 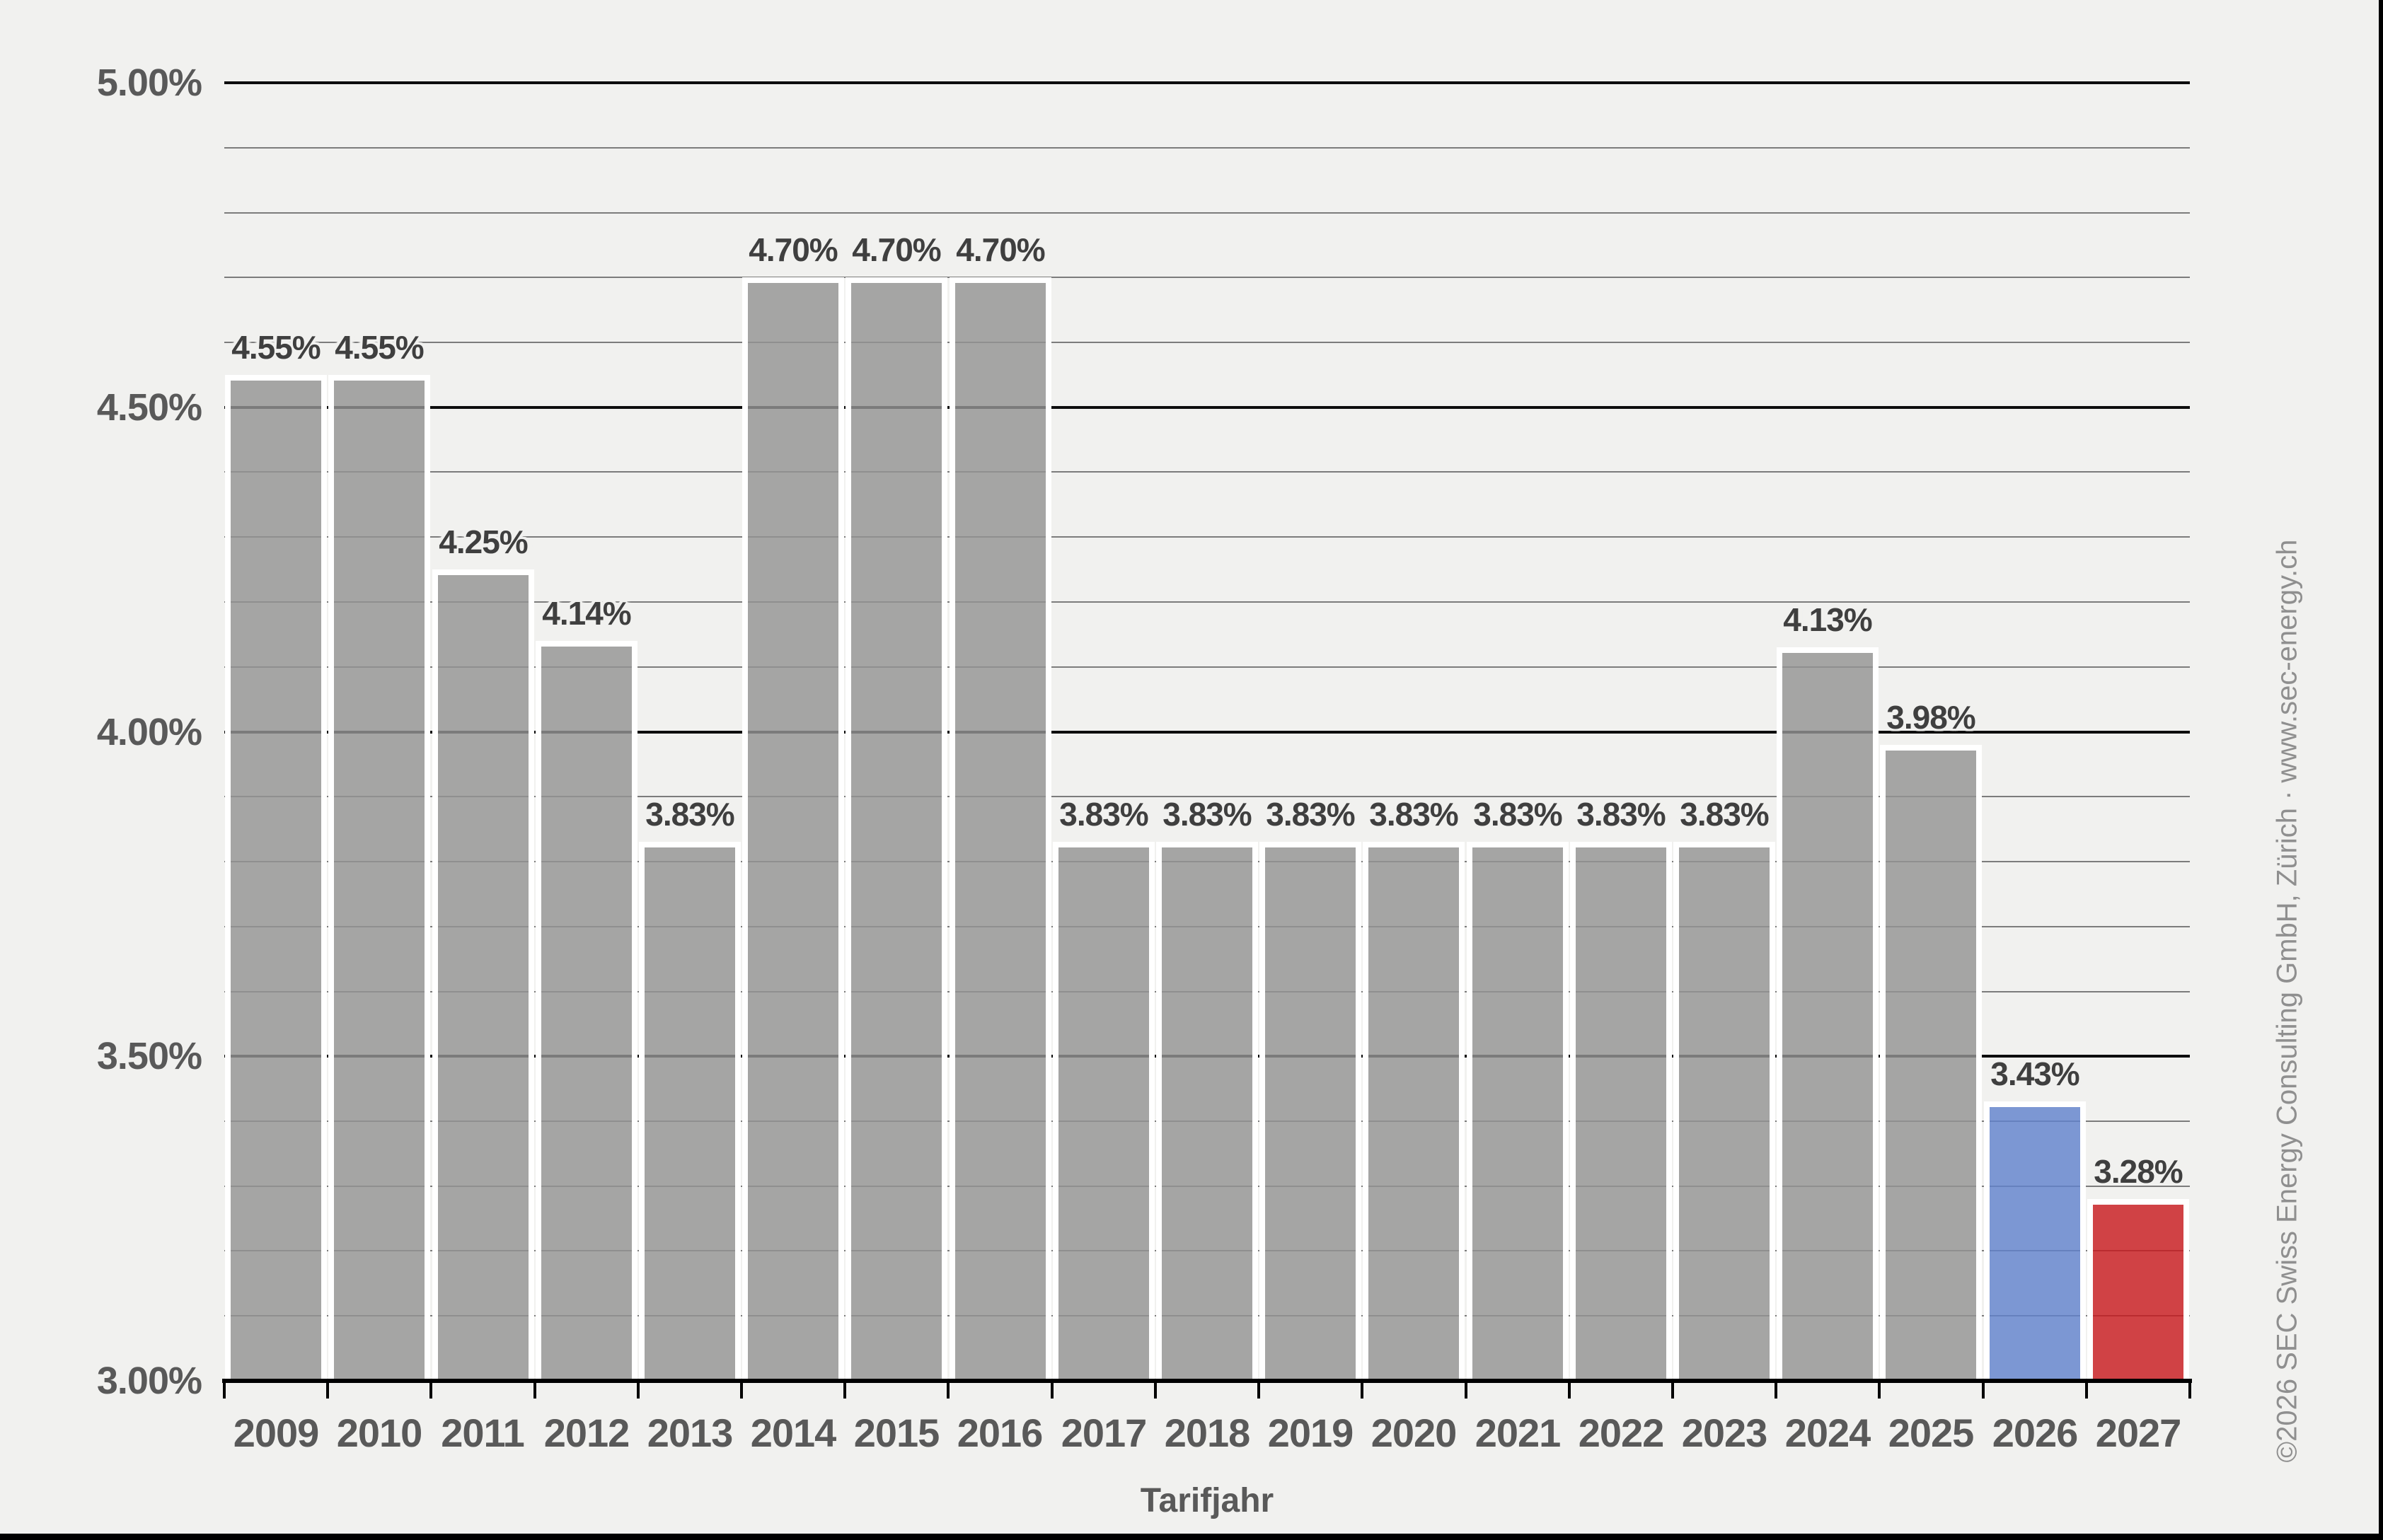 What do you see at coordinates (1207, 407) in the screenshot?
I see `major-gridline-4.50` at bounding box center [1207, 407].